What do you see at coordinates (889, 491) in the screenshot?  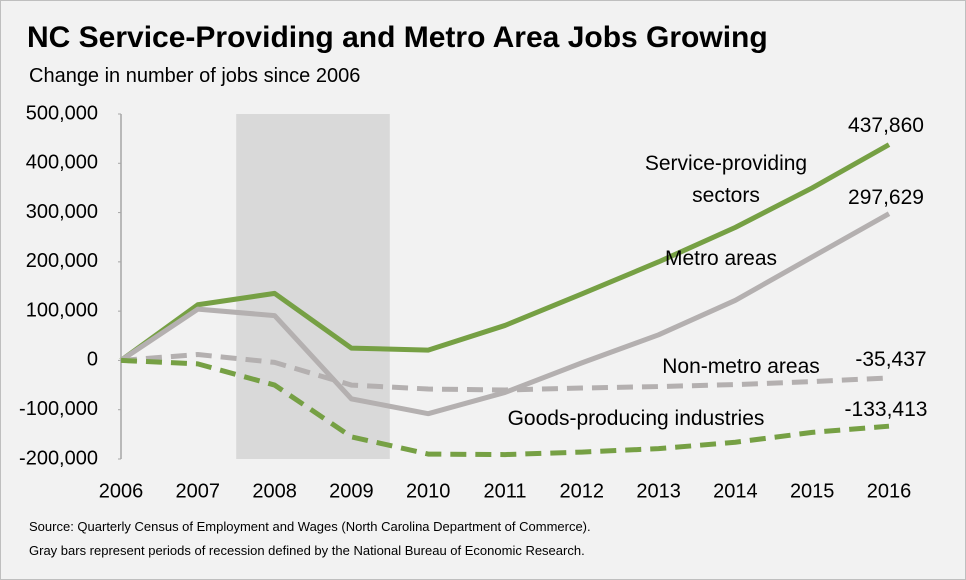 I see `x-tick-label: 2016` at bounding box center [889, 491].